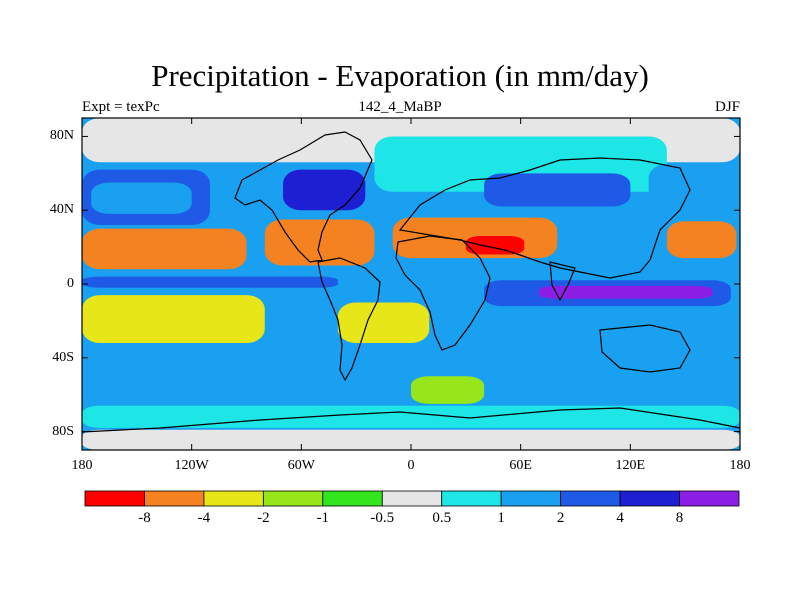 The width and height of the screenshot is (800, 600). Describe the element at coordinates (442, 518) in the screenshot. I see `colorbar-label: 0.5` at that location.